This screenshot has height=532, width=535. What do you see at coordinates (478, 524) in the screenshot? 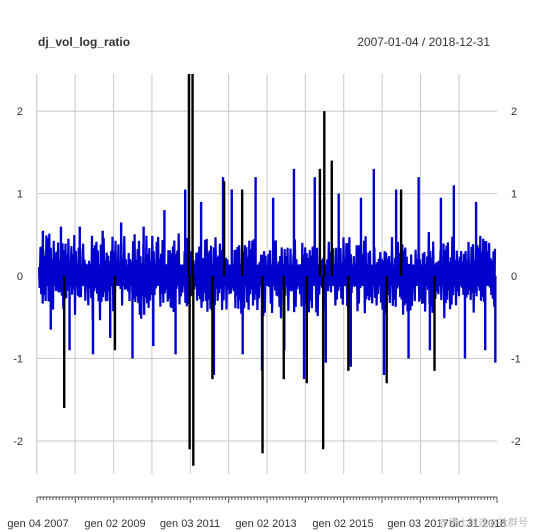
I see `x-tick-label: dic 31 2018` at bounding box center [478, 524].